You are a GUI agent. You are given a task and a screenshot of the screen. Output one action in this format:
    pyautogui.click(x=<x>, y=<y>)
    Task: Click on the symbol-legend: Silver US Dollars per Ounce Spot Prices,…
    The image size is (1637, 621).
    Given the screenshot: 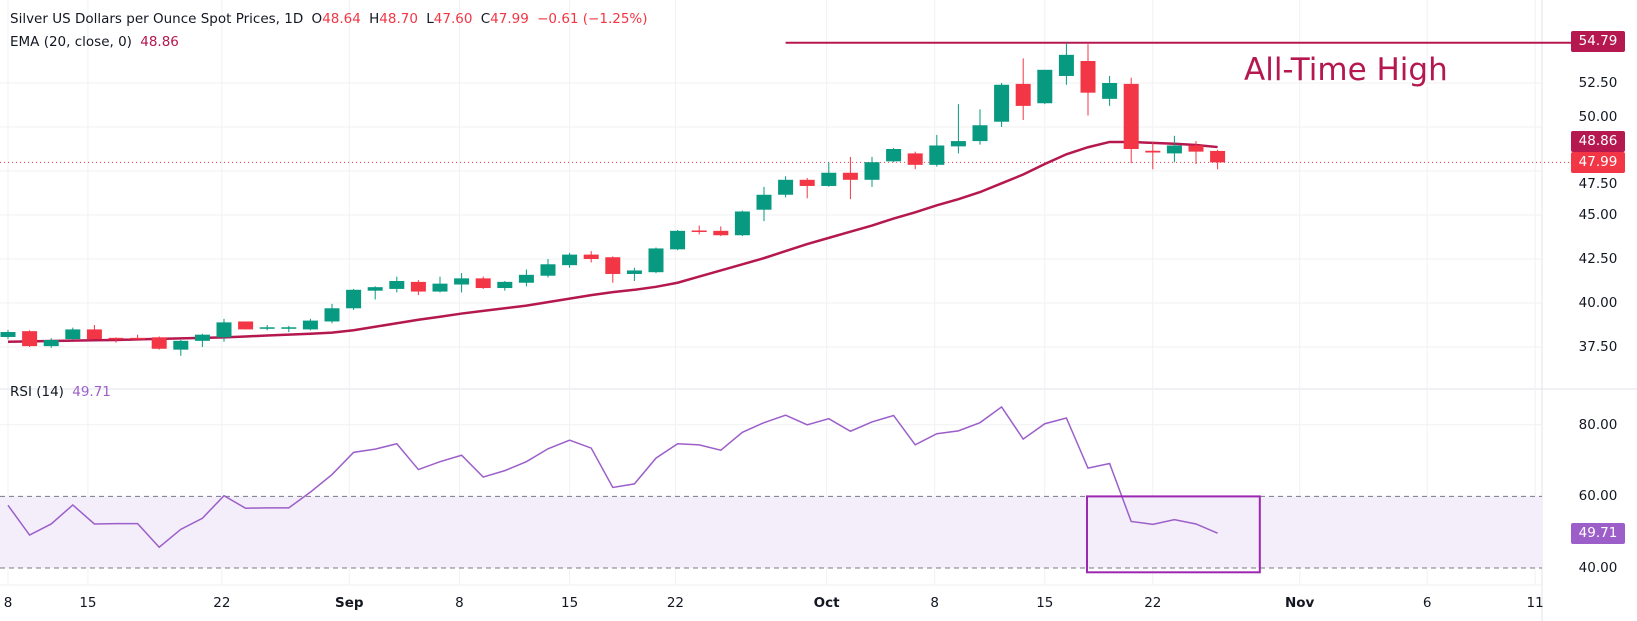 What is the action you would take?
    pyautogui.click(x=331, y=19)
    